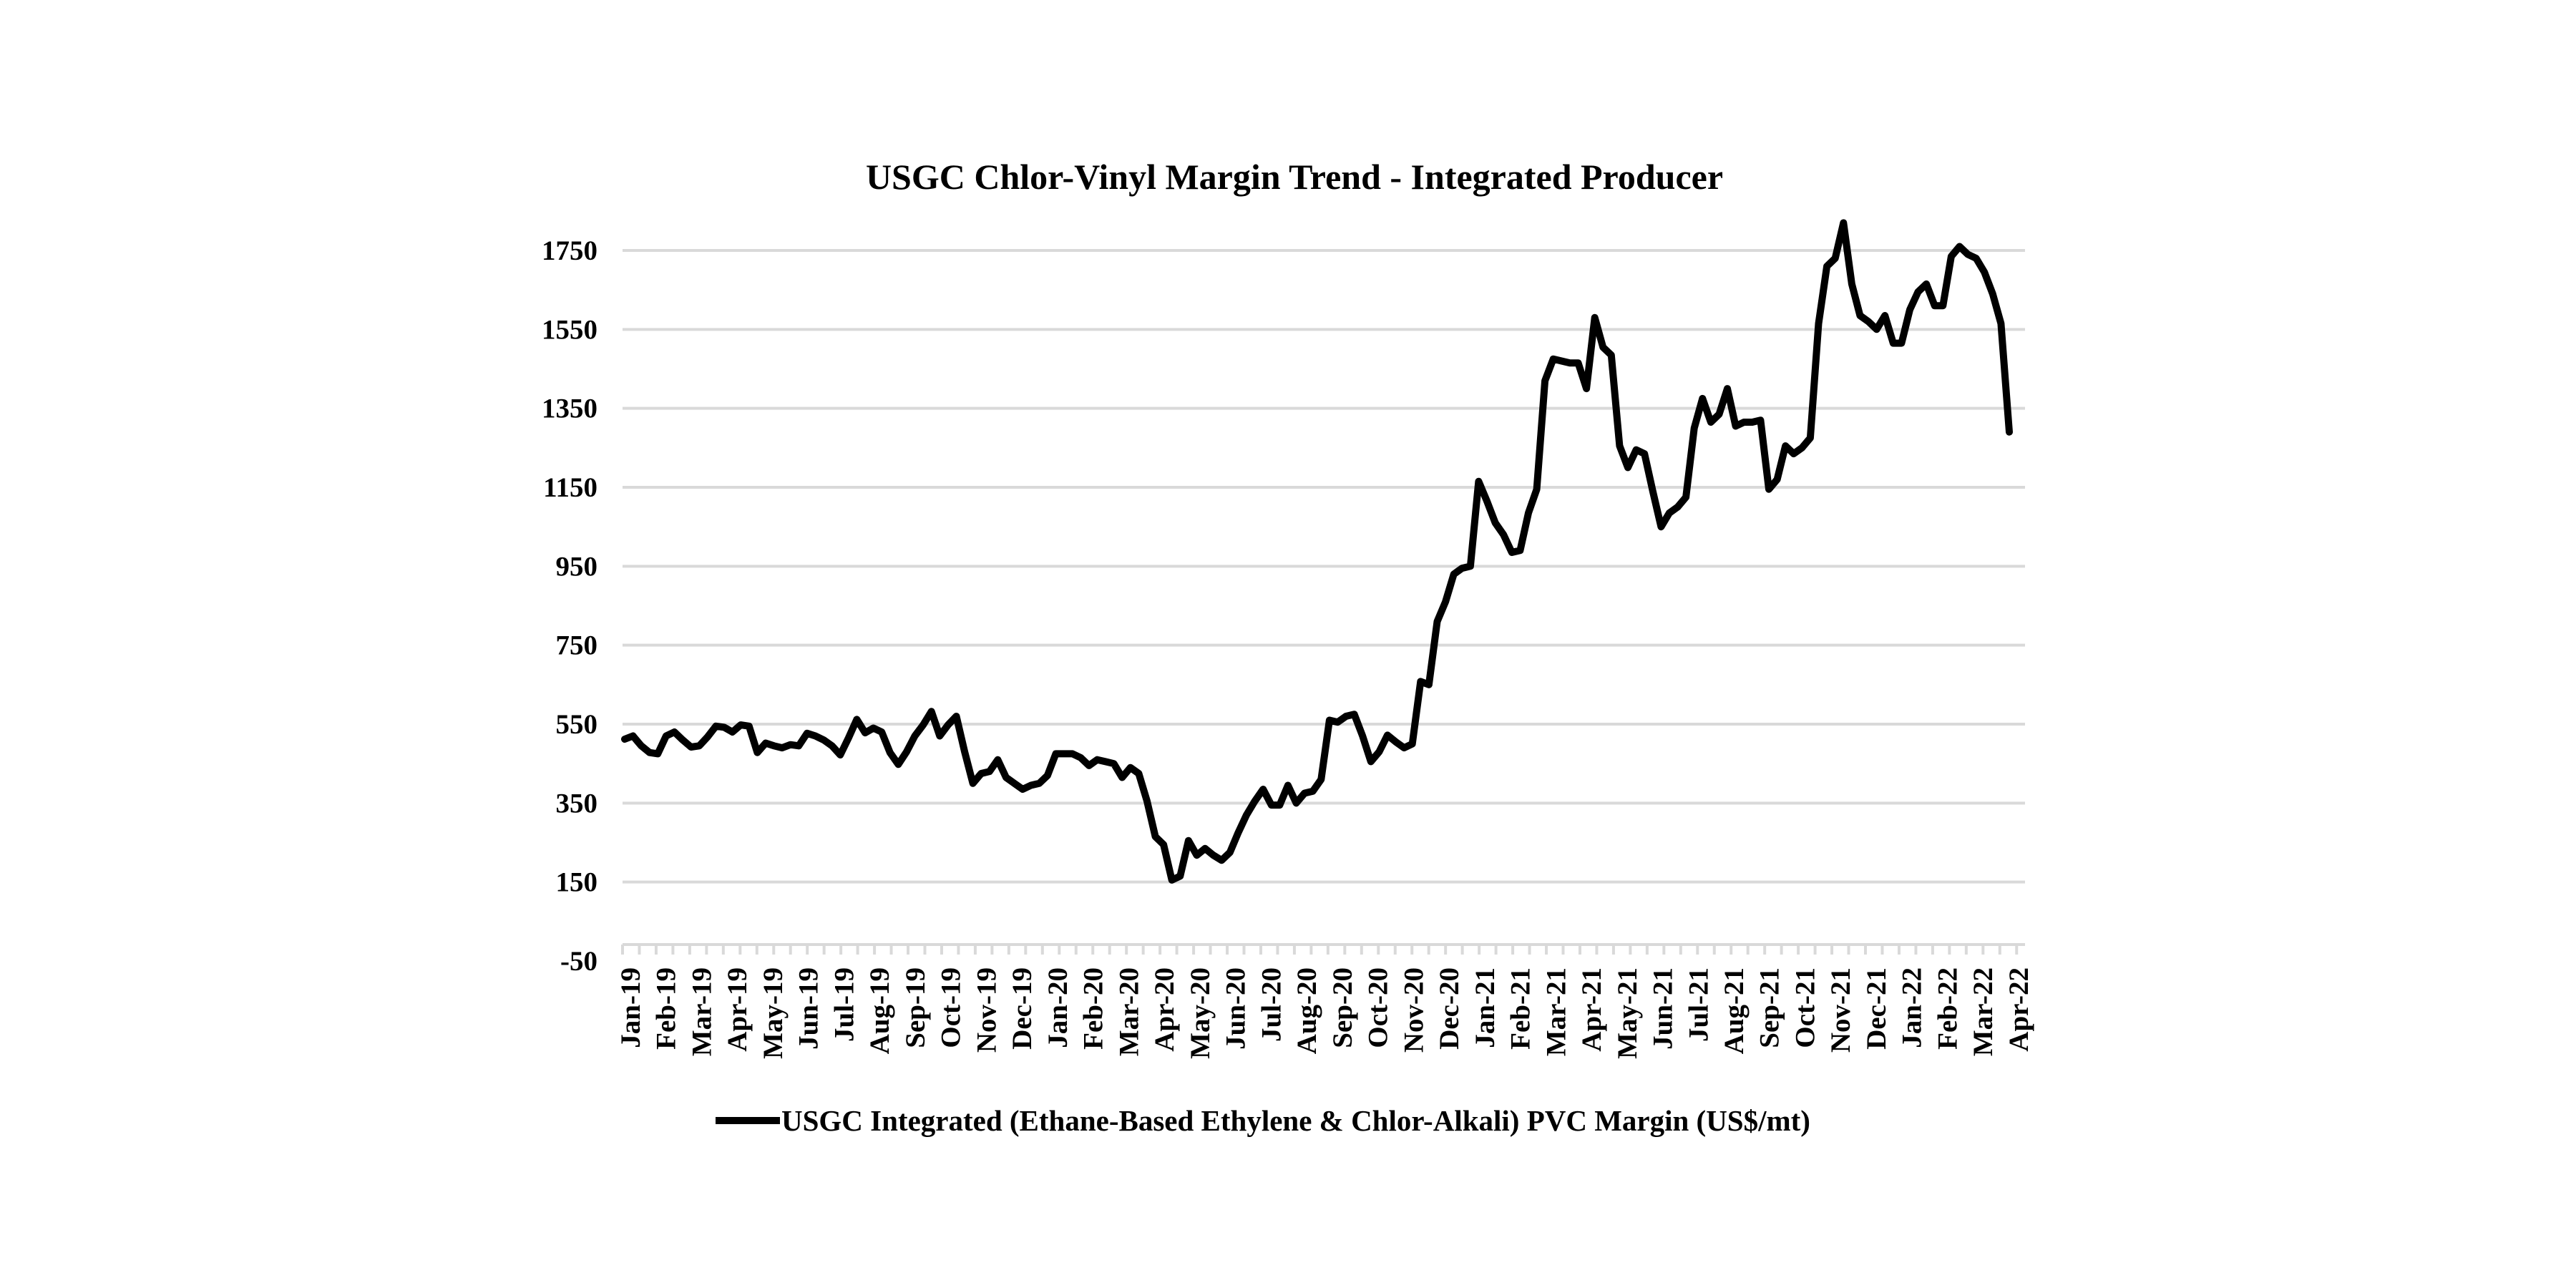 The width and height of the screenshot is (2576, 1288). Describe the element at coordinates (570, 487) in the screenshot. I see `y-tick-label: 1150` at that location.